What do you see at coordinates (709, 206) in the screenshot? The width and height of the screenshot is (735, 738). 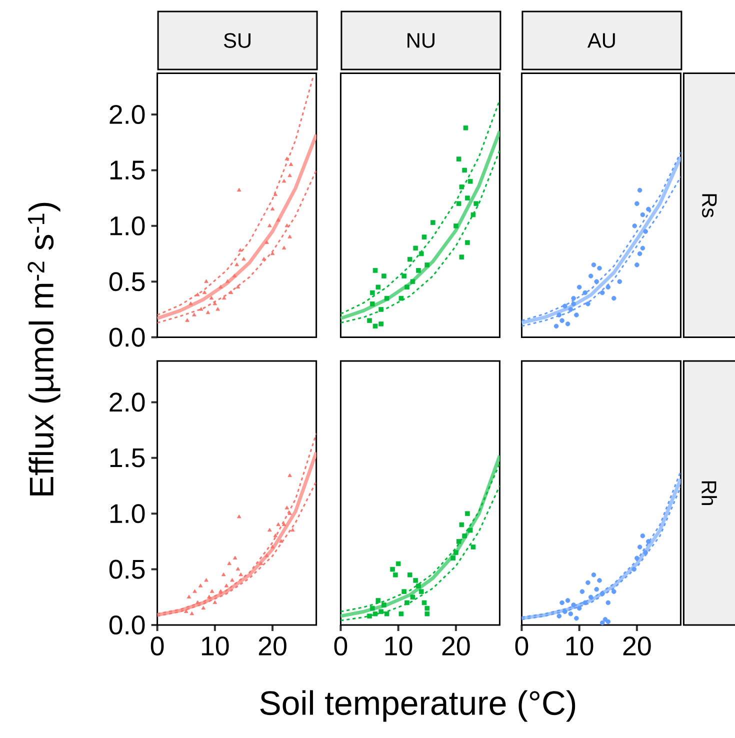 I see `y2-axis-title: Rs` at bounding box center [709, 206].